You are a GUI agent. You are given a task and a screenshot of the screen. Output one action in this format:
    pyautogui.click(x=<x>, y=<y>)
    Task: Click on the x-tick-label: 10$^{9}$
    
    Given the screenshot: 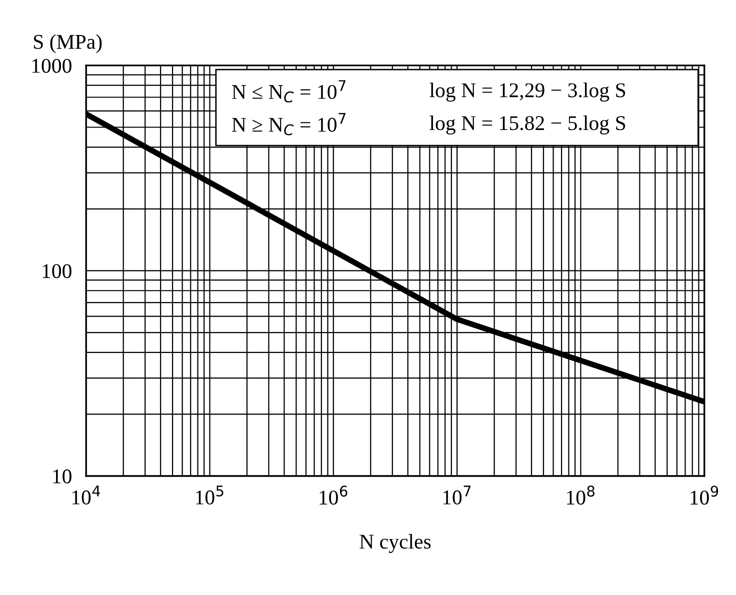 What is the action you would take?
    pyautogui.click(x=704, y=495)
    